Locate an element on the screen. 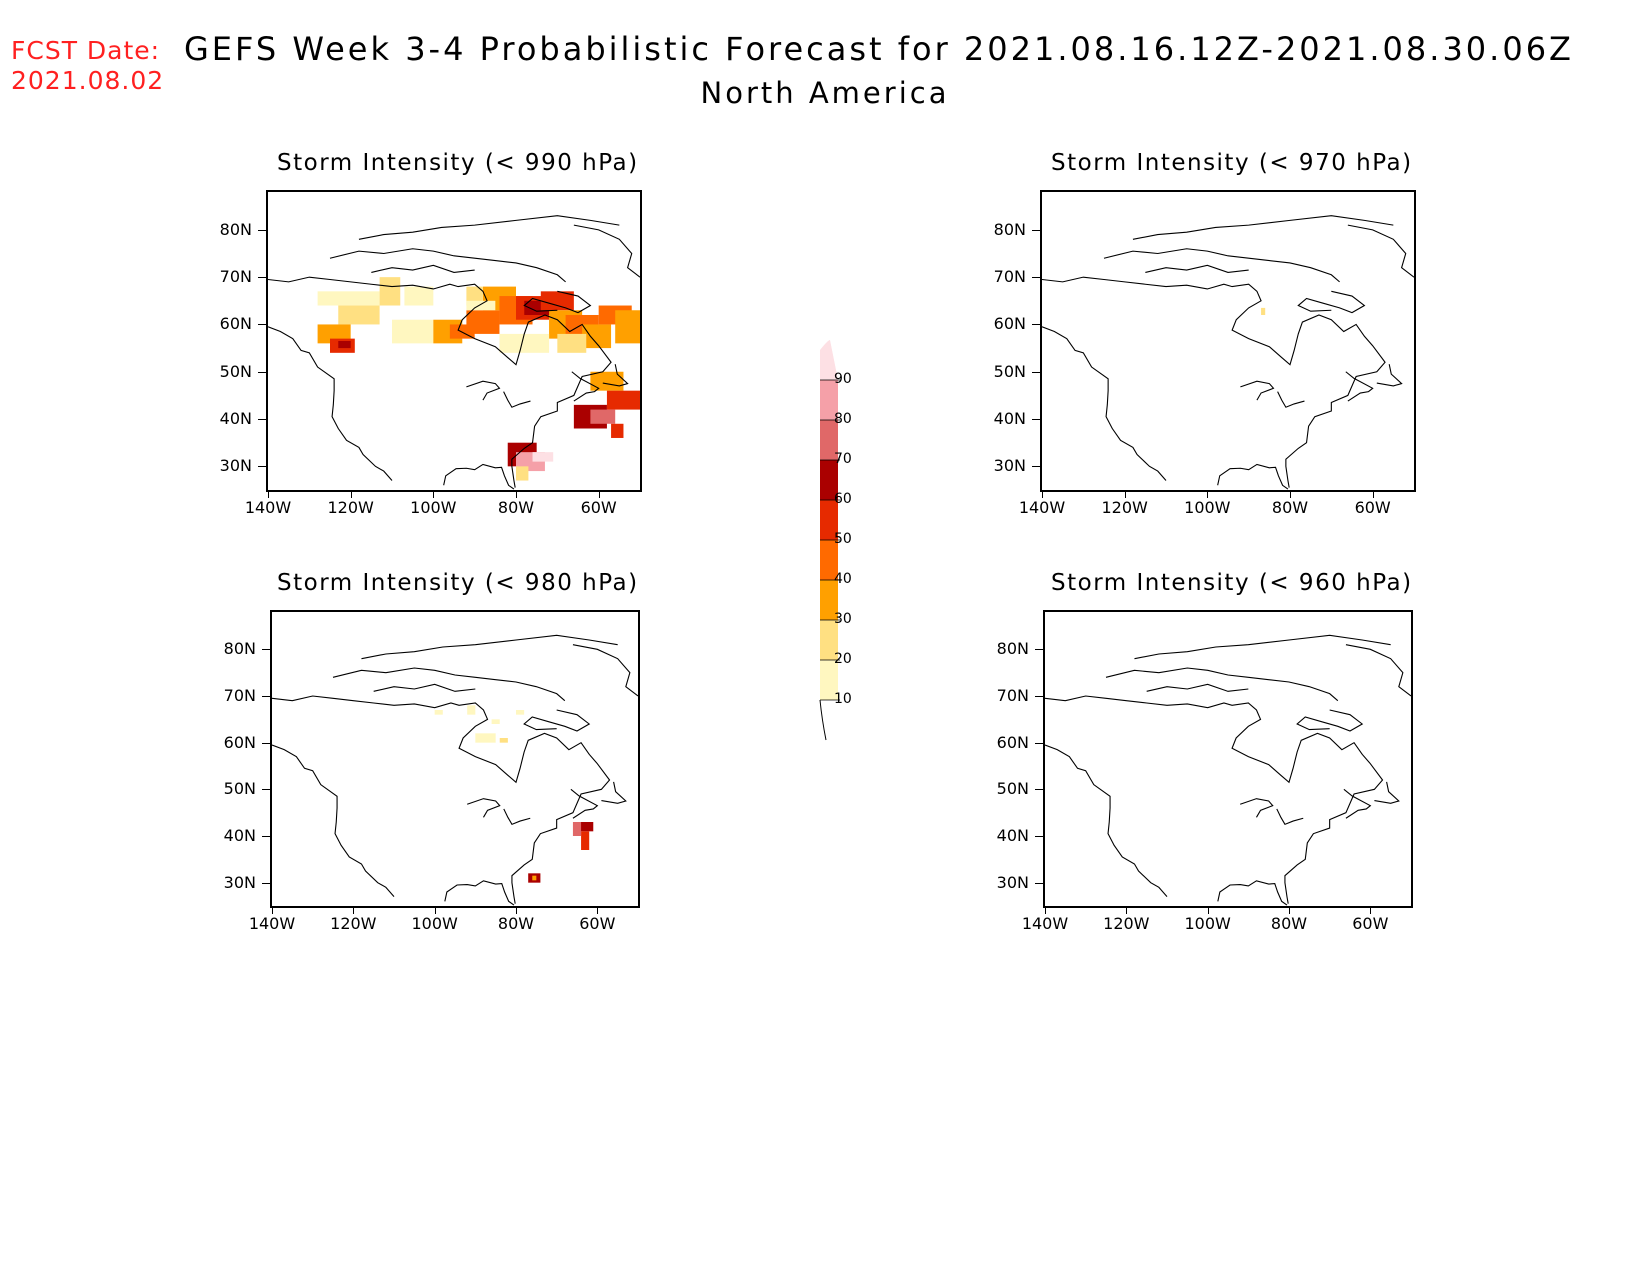  colorbar-outline is located at coordinates (823, 720).